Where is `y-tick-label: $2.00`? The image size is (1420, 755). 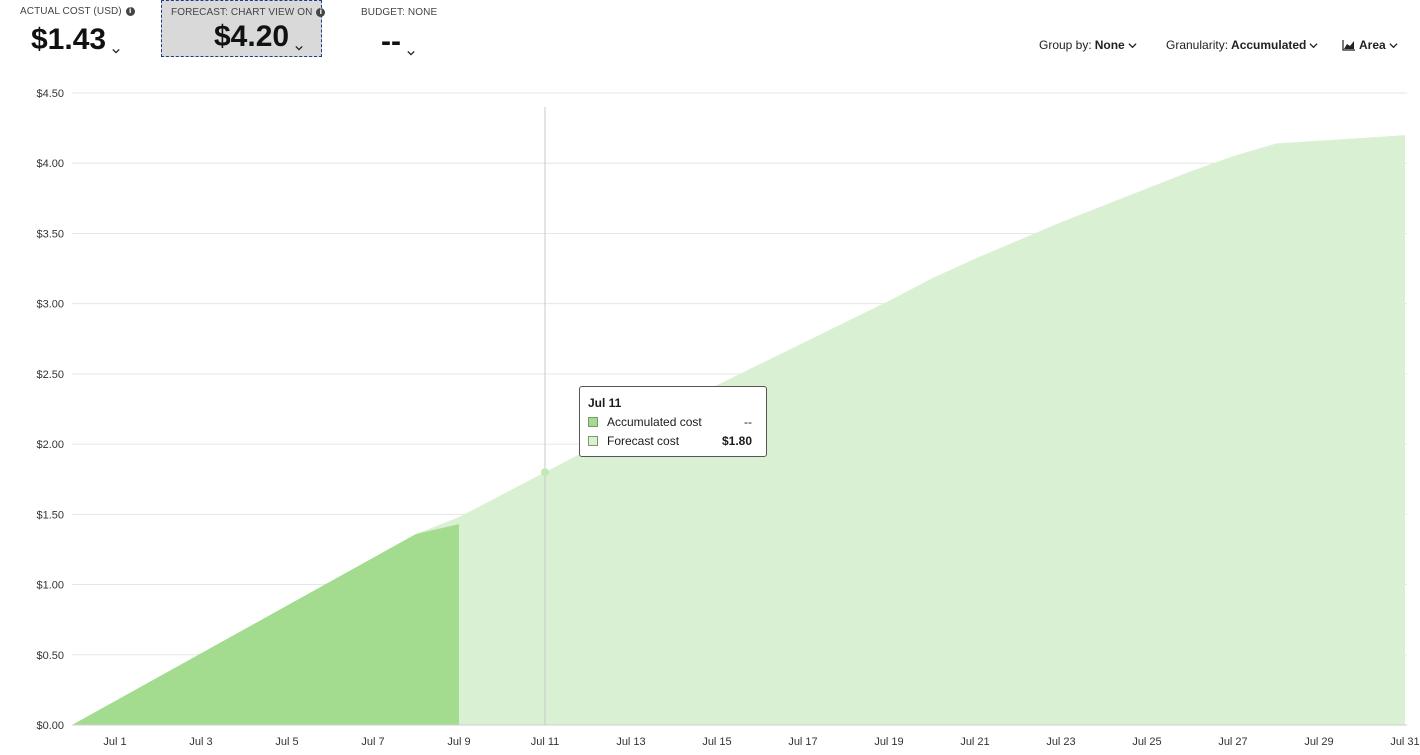 y-tick-label: $2.00 is located at coordinates (50, 445).